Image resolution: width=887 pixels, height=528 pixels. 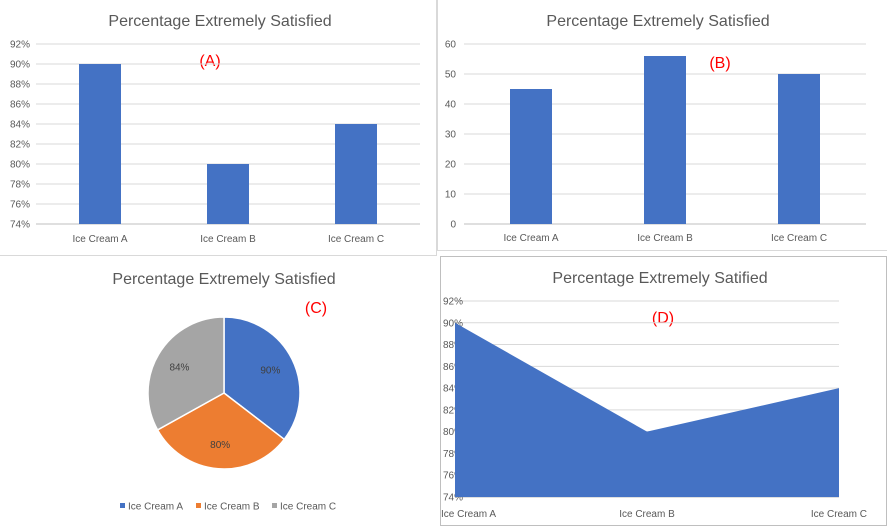 What do you see at coordinates (659, 278) in the screenshot?
I see `chart-title: Percentage Extremely Satified` at bounding box center [659, 278].